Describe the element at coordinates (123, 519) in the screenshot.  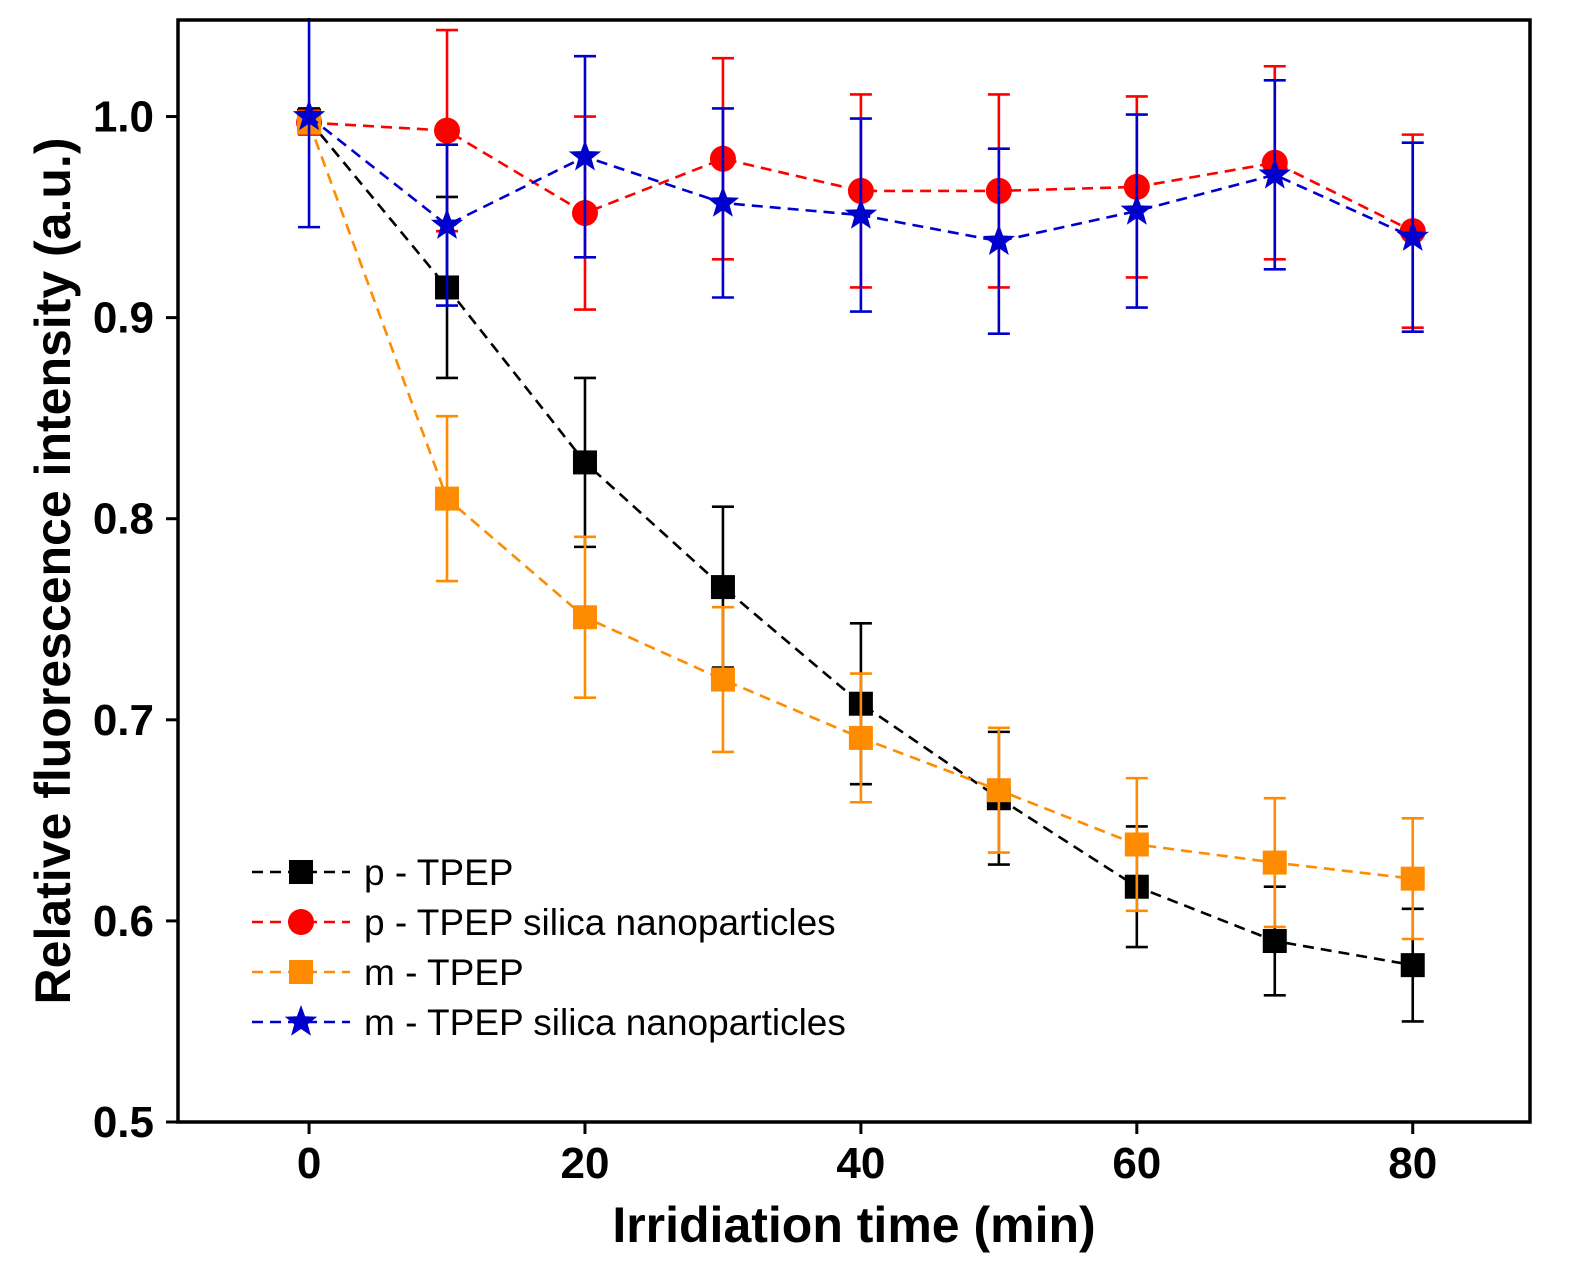
I see `y-tick-label: 0.8` at that location.